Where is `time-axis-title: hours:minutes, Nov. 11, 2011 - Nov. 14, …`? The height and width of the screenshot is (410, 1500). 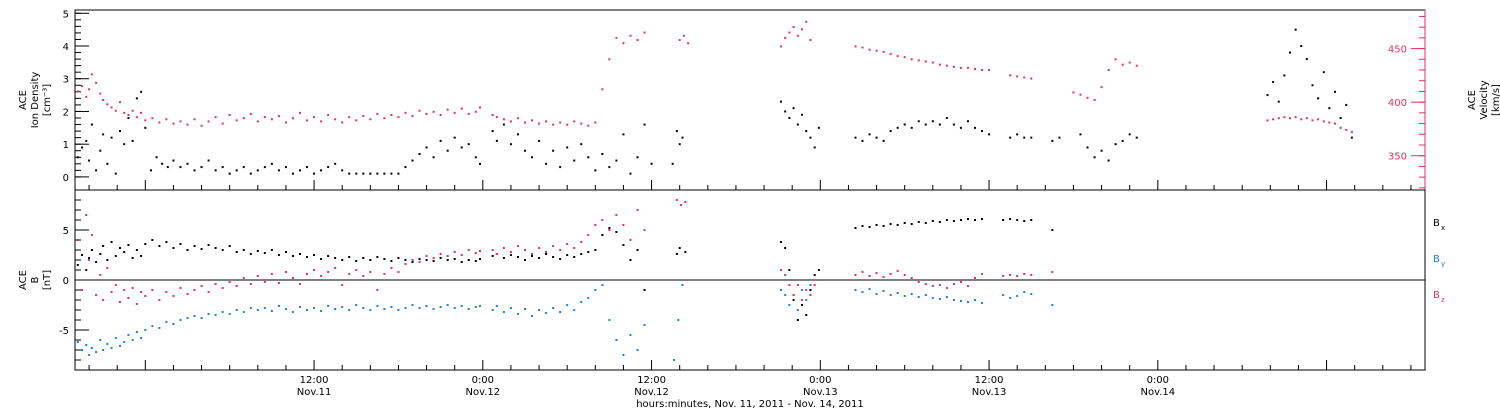
time-axis-title: hours:minutes, Nov. 11, 2011 - Nov. 14, … is located at coordinates (750, 404).